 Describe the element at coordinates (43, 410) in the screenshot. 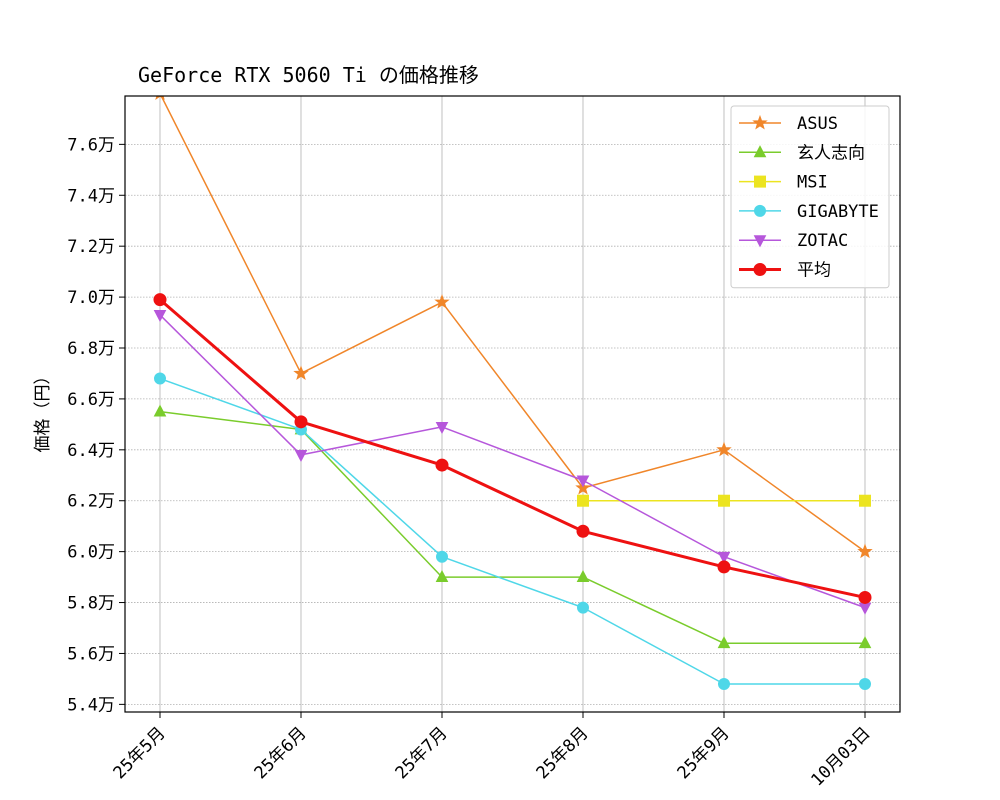

I see `y-axis-label: 価格（円）` at that location.